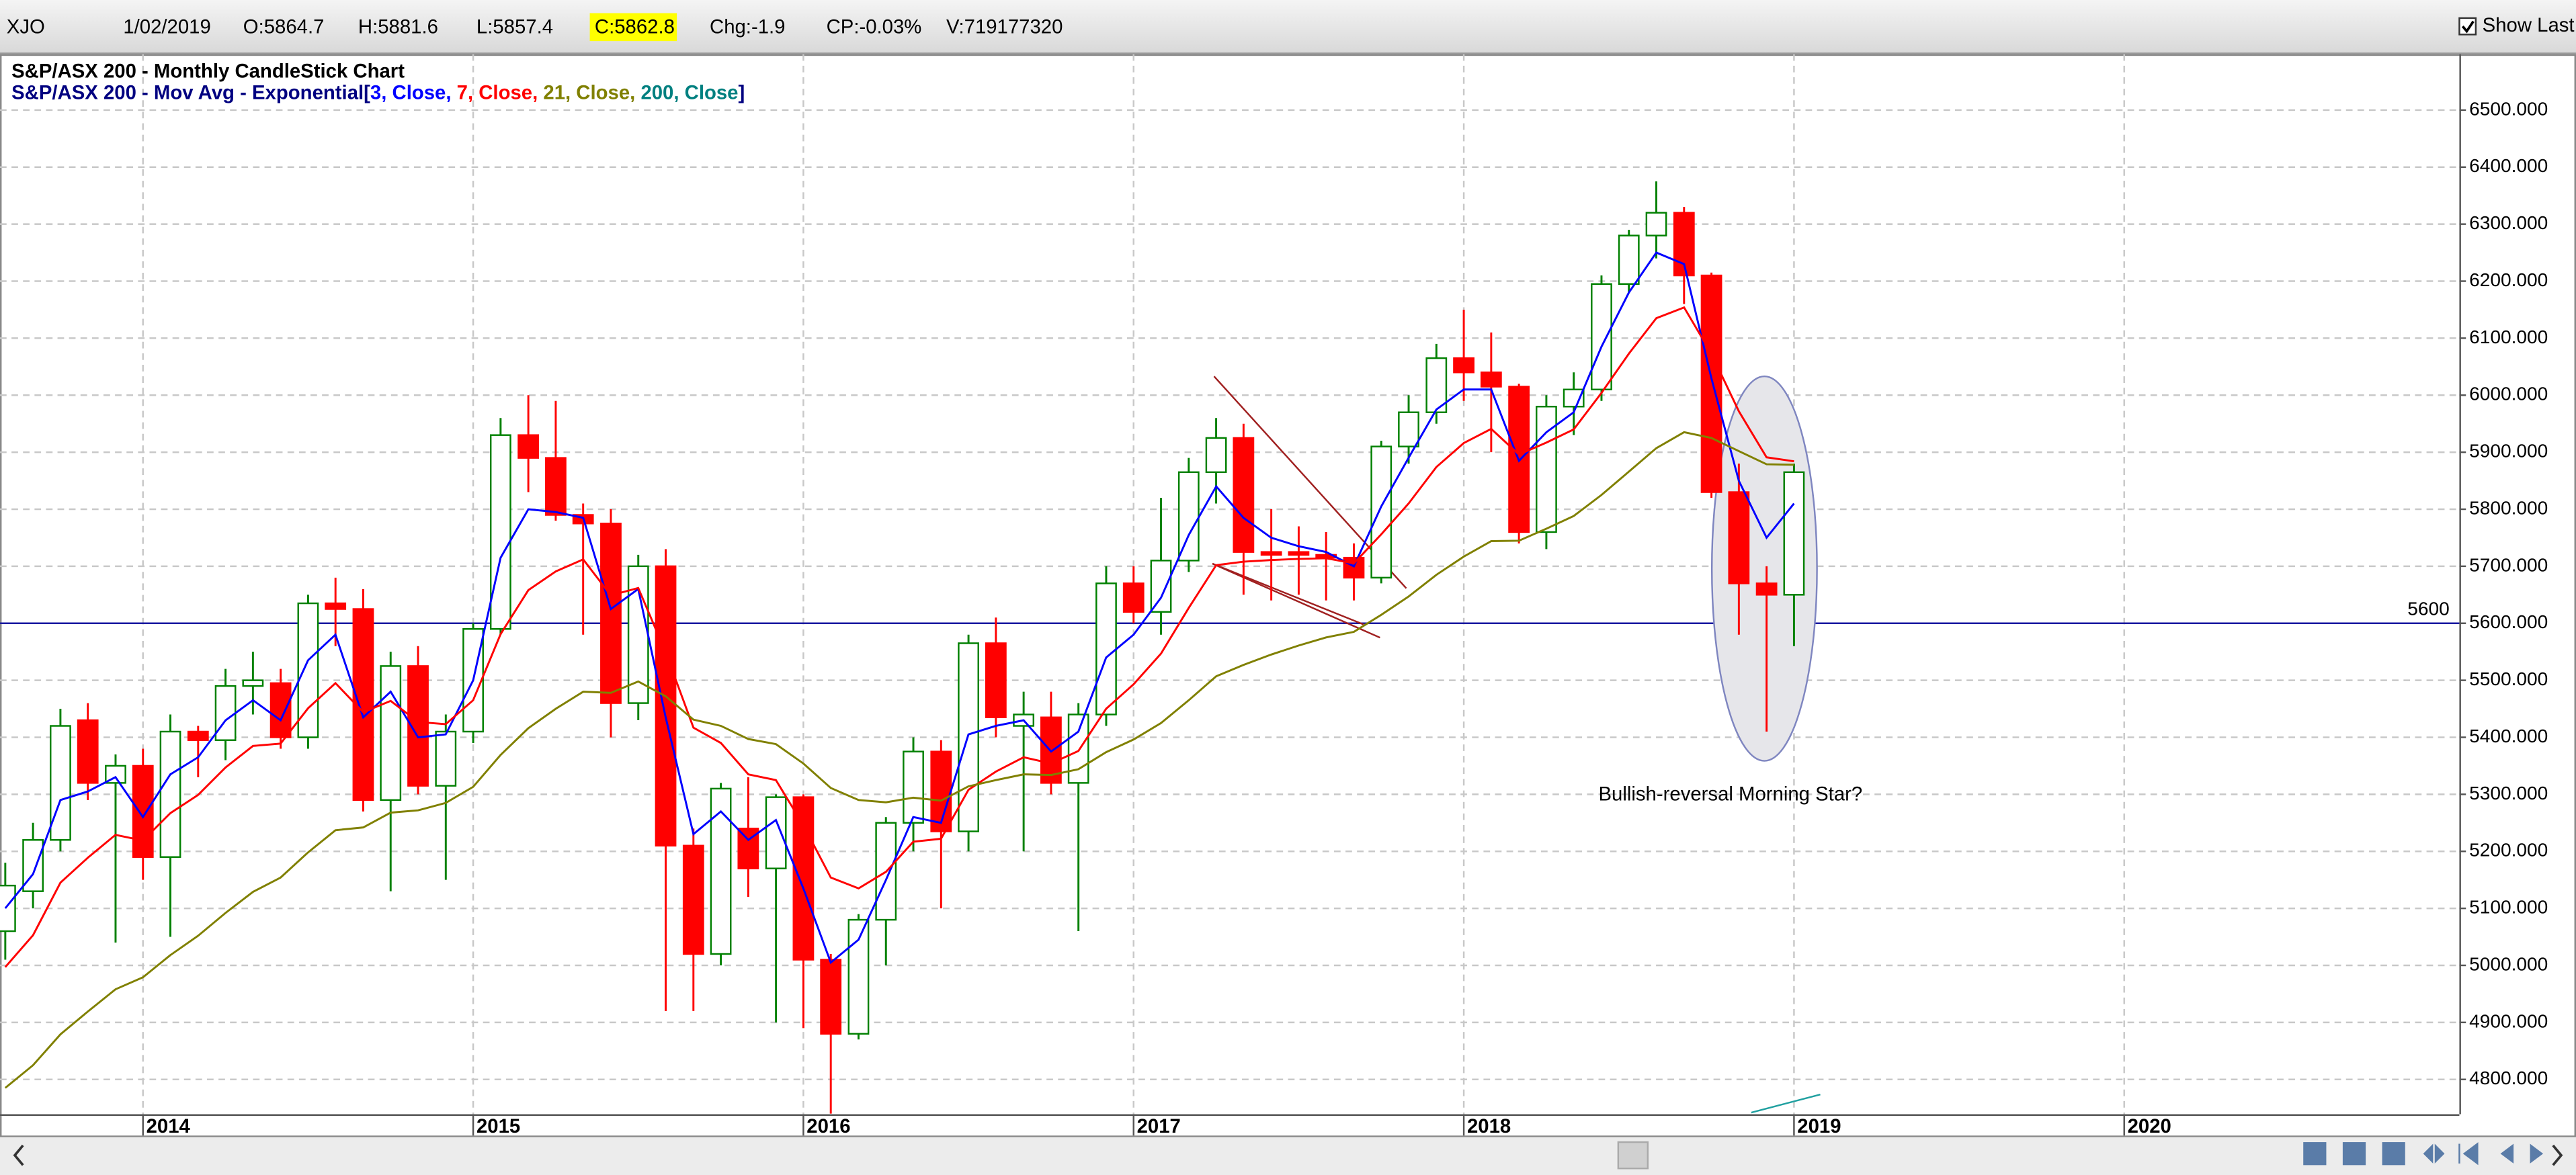 The width and height of the screenshot is (2576, 1175). What do you see at coordinates (689, 92) in the screenshot?
I see `legend-entry: 200, Close` at bounding box center [689, 92].